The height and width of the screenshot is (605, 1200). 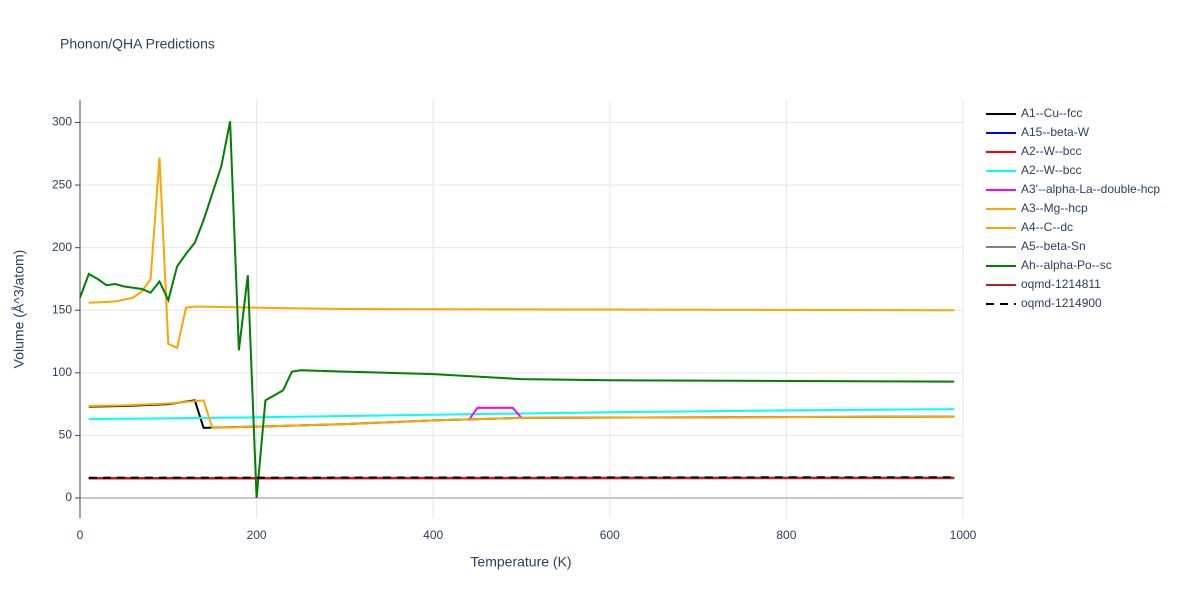 What do you see at coordinates (62, 122) in the screenshot?
I see `y-tick-label: 300` at bounding box center [62, 122].